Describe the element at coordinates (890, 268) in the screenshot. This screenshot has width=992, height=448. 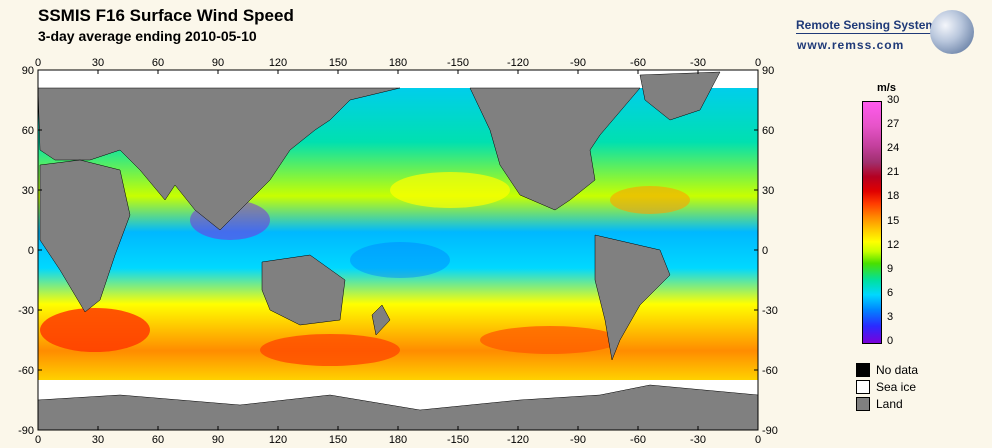
I see `colorbar-tick-label: 9` at that location.